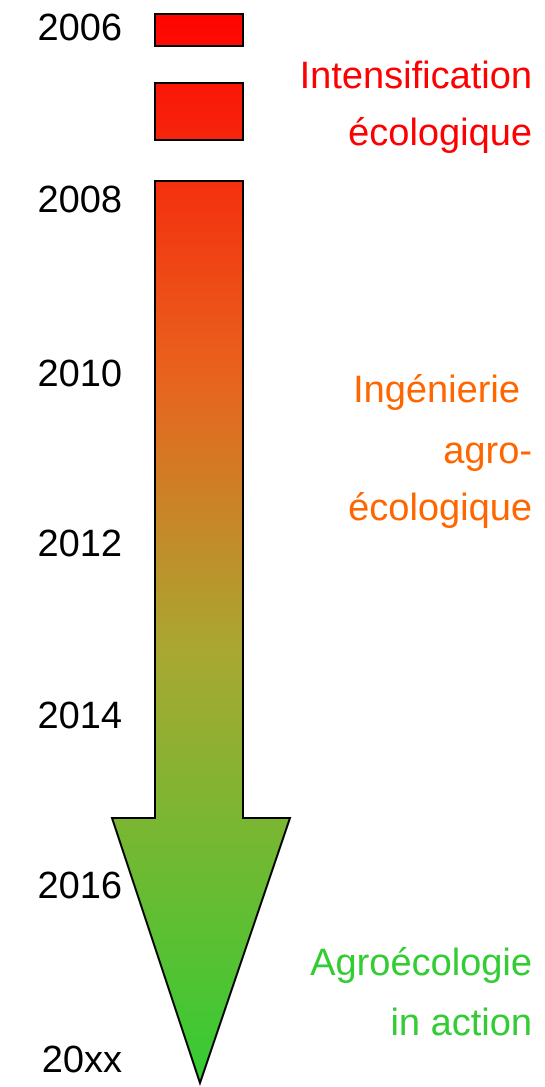  What do you see at coordinates (79, 28) in the screenshot?
I see `year: 2006` at bounding box center [79, 28].